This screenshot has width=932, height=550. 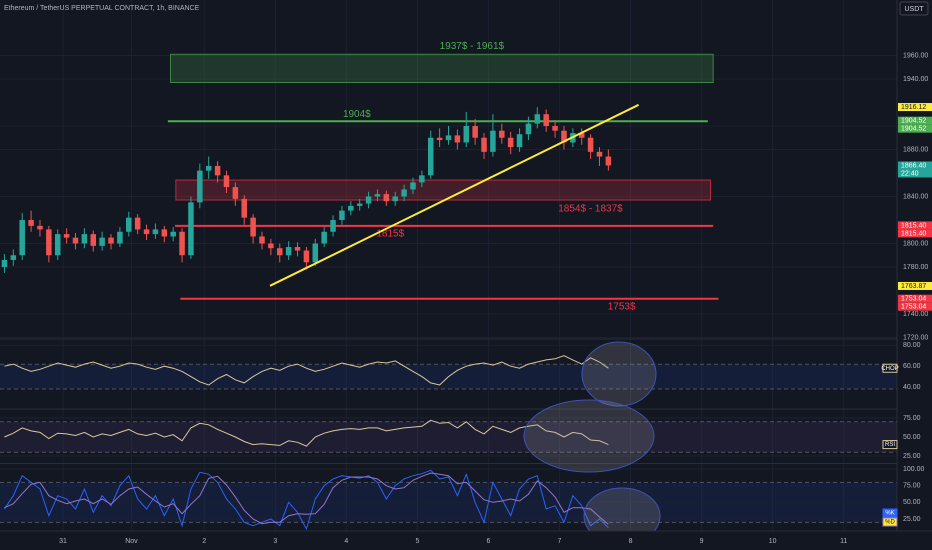 I want to click on series-tag-label: %D, so click(x=890, y=523).